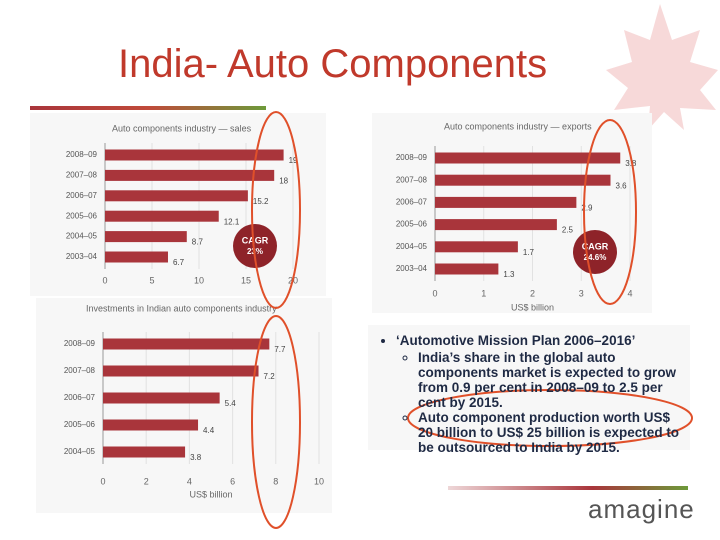  What do you see at coordinates (662, 67) in the screenshot?
I see `maple-leaf` at bounding box center [662, 67].